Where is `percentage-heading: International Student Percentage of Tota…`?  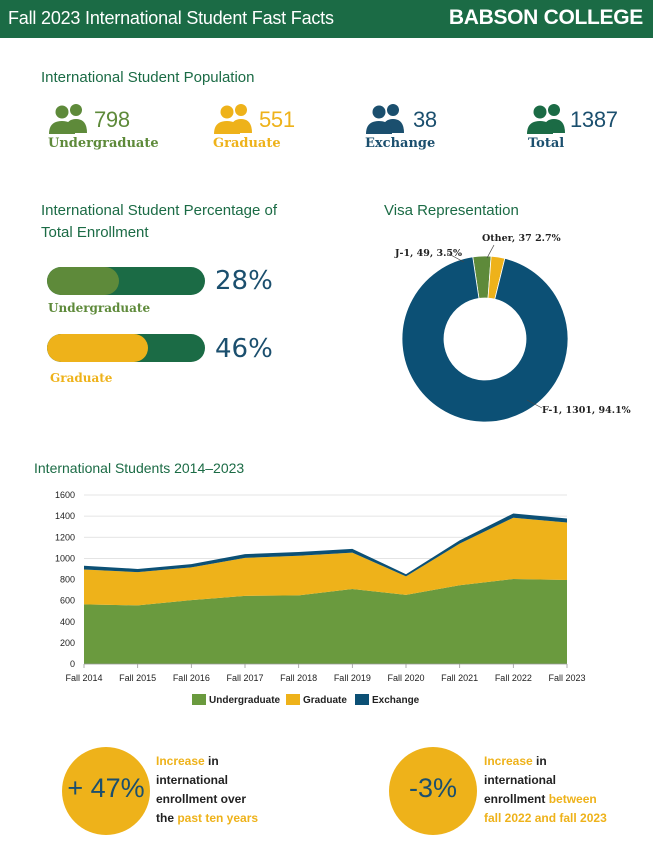
percentage-heading: International Student Percentage of Tota… is located at coordinates (159, 222).